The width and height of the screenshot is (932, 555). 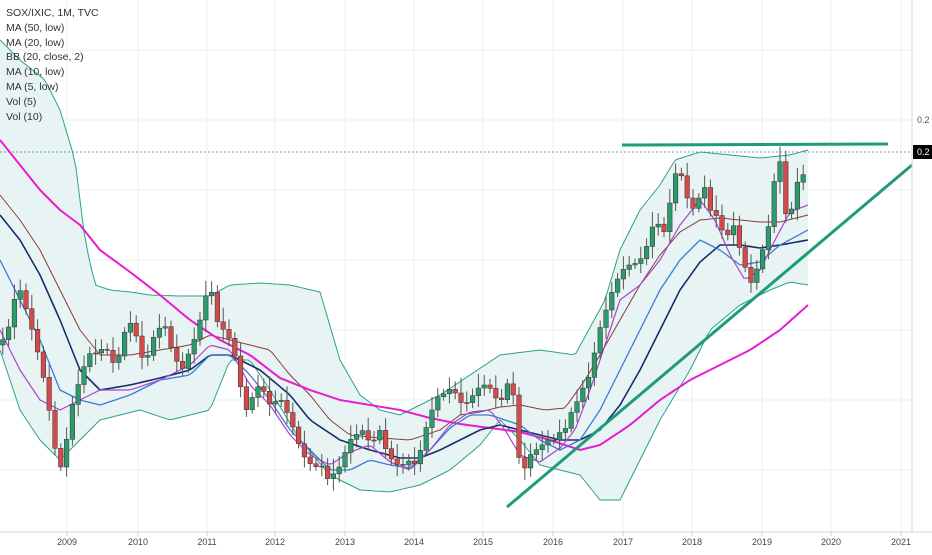 I want to click on legend-study-ma10: MA (10, low), so click(x=35, y=72).